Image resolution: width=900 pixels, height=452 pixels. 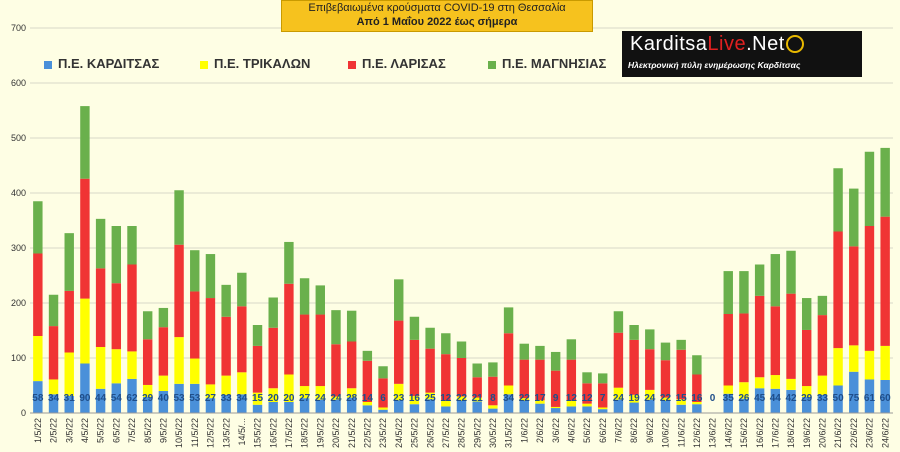 What do you see at coordinates (571, 430) in the screenshot?
I see `x-tick-label: 4/6/22` at bounding box center [571, 430].